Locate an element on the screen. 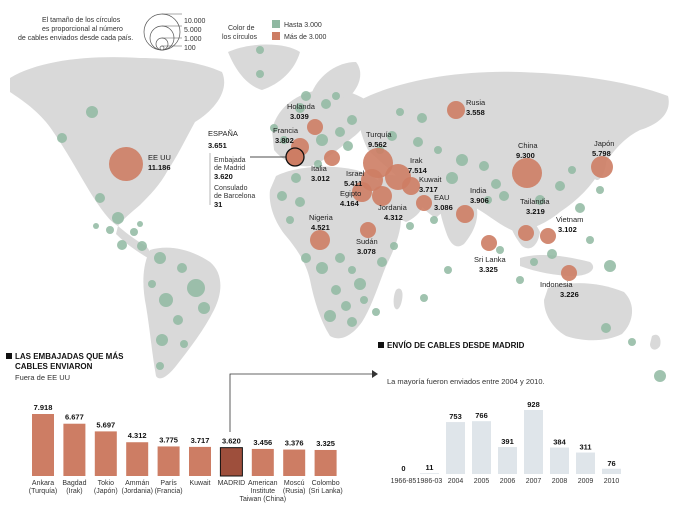  country-name: Vietnam is located at coordinates (569, 219).